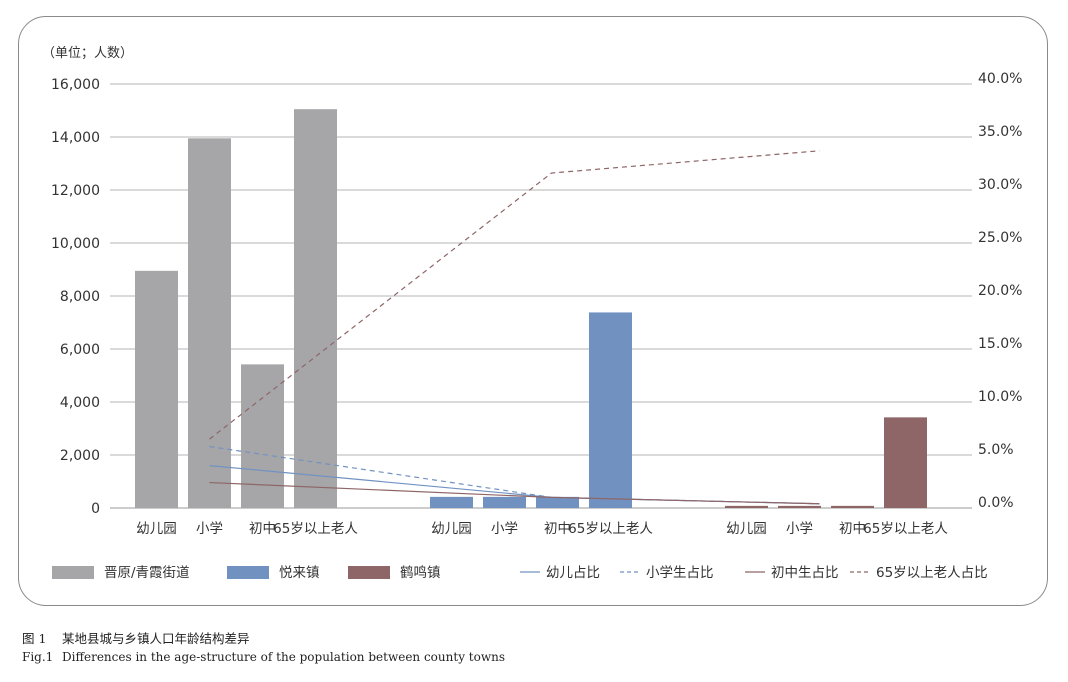  Describe the element at coordinates (75, 191) in the screenshot. I see `y-tick-label: 12,000` at that location.